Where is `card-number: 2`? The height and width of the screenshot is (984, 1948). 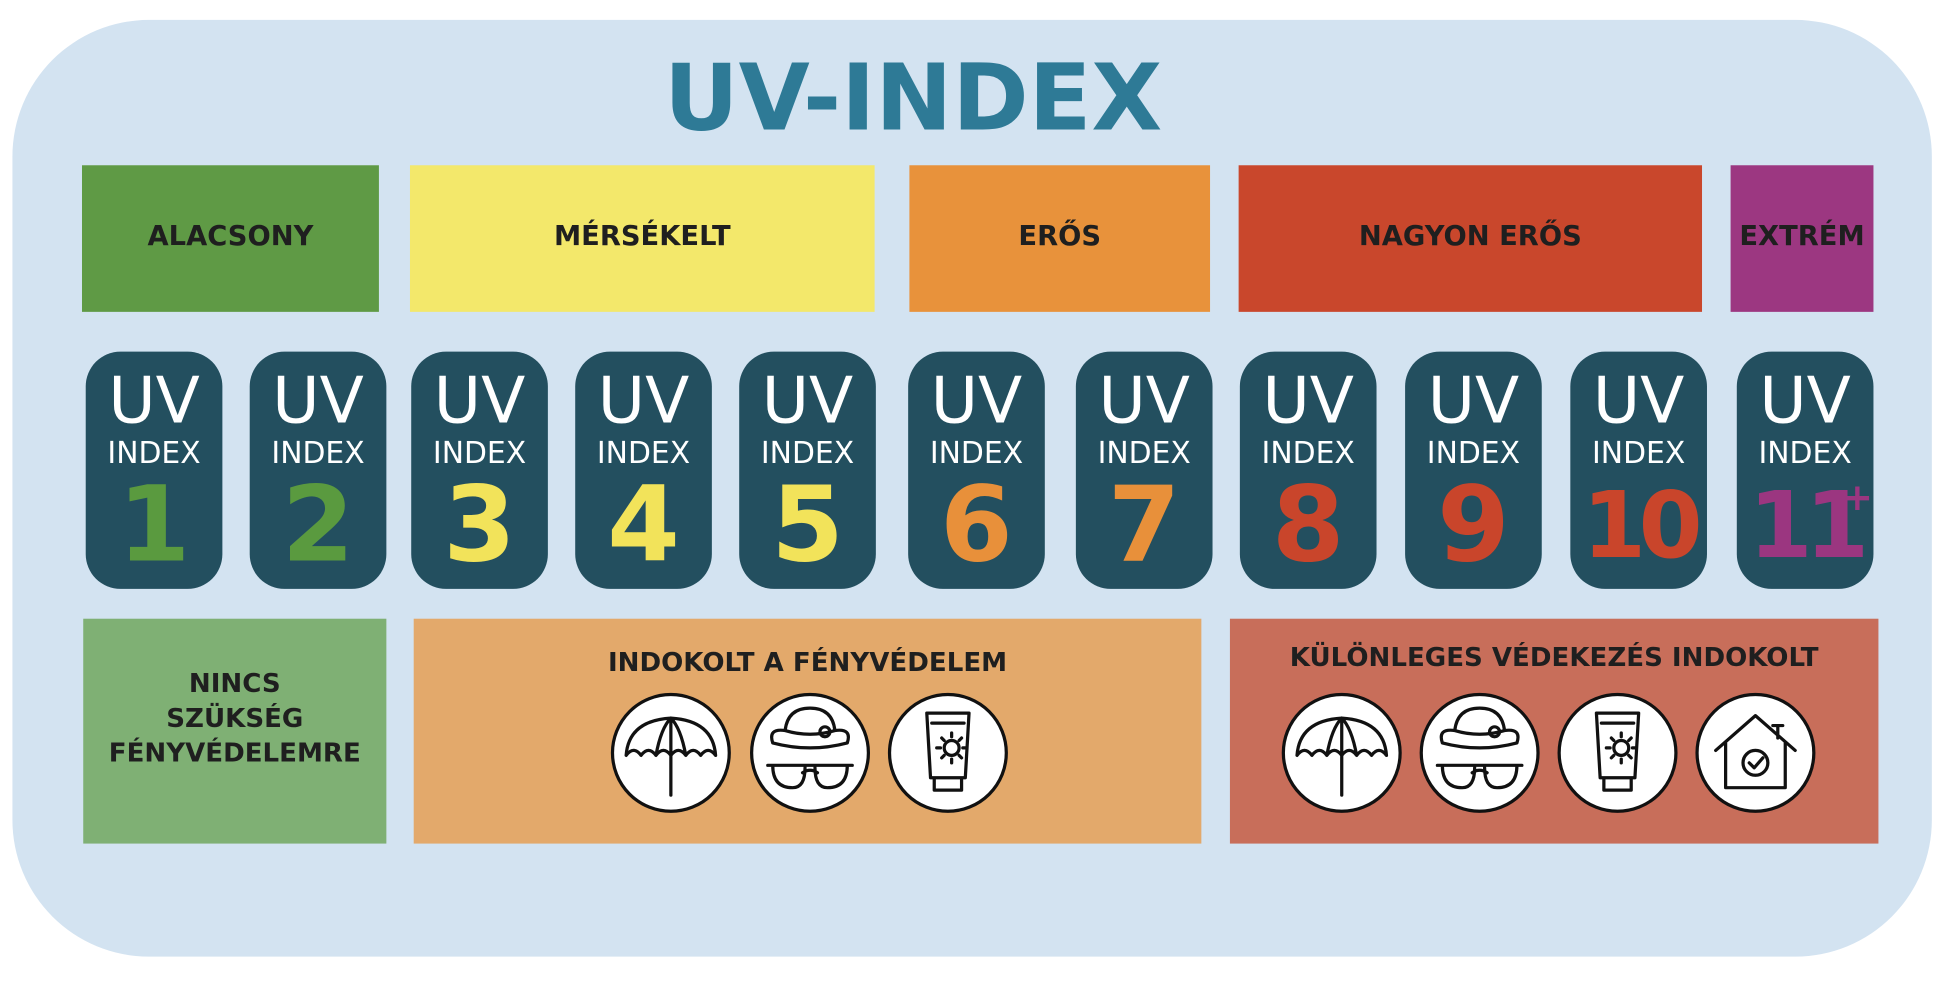
card-number: 2 is located at coordinates (318, 525).